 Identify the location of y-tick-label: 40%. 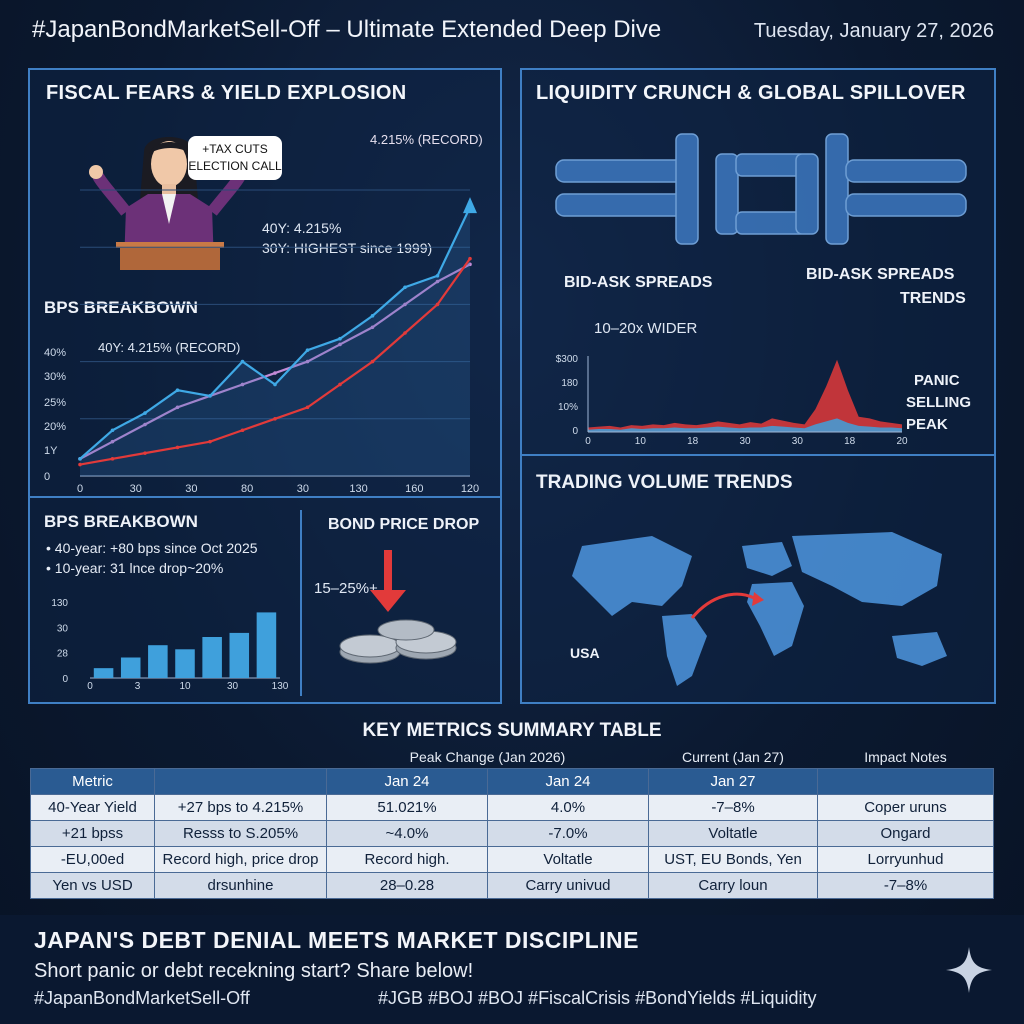
(55, 353).